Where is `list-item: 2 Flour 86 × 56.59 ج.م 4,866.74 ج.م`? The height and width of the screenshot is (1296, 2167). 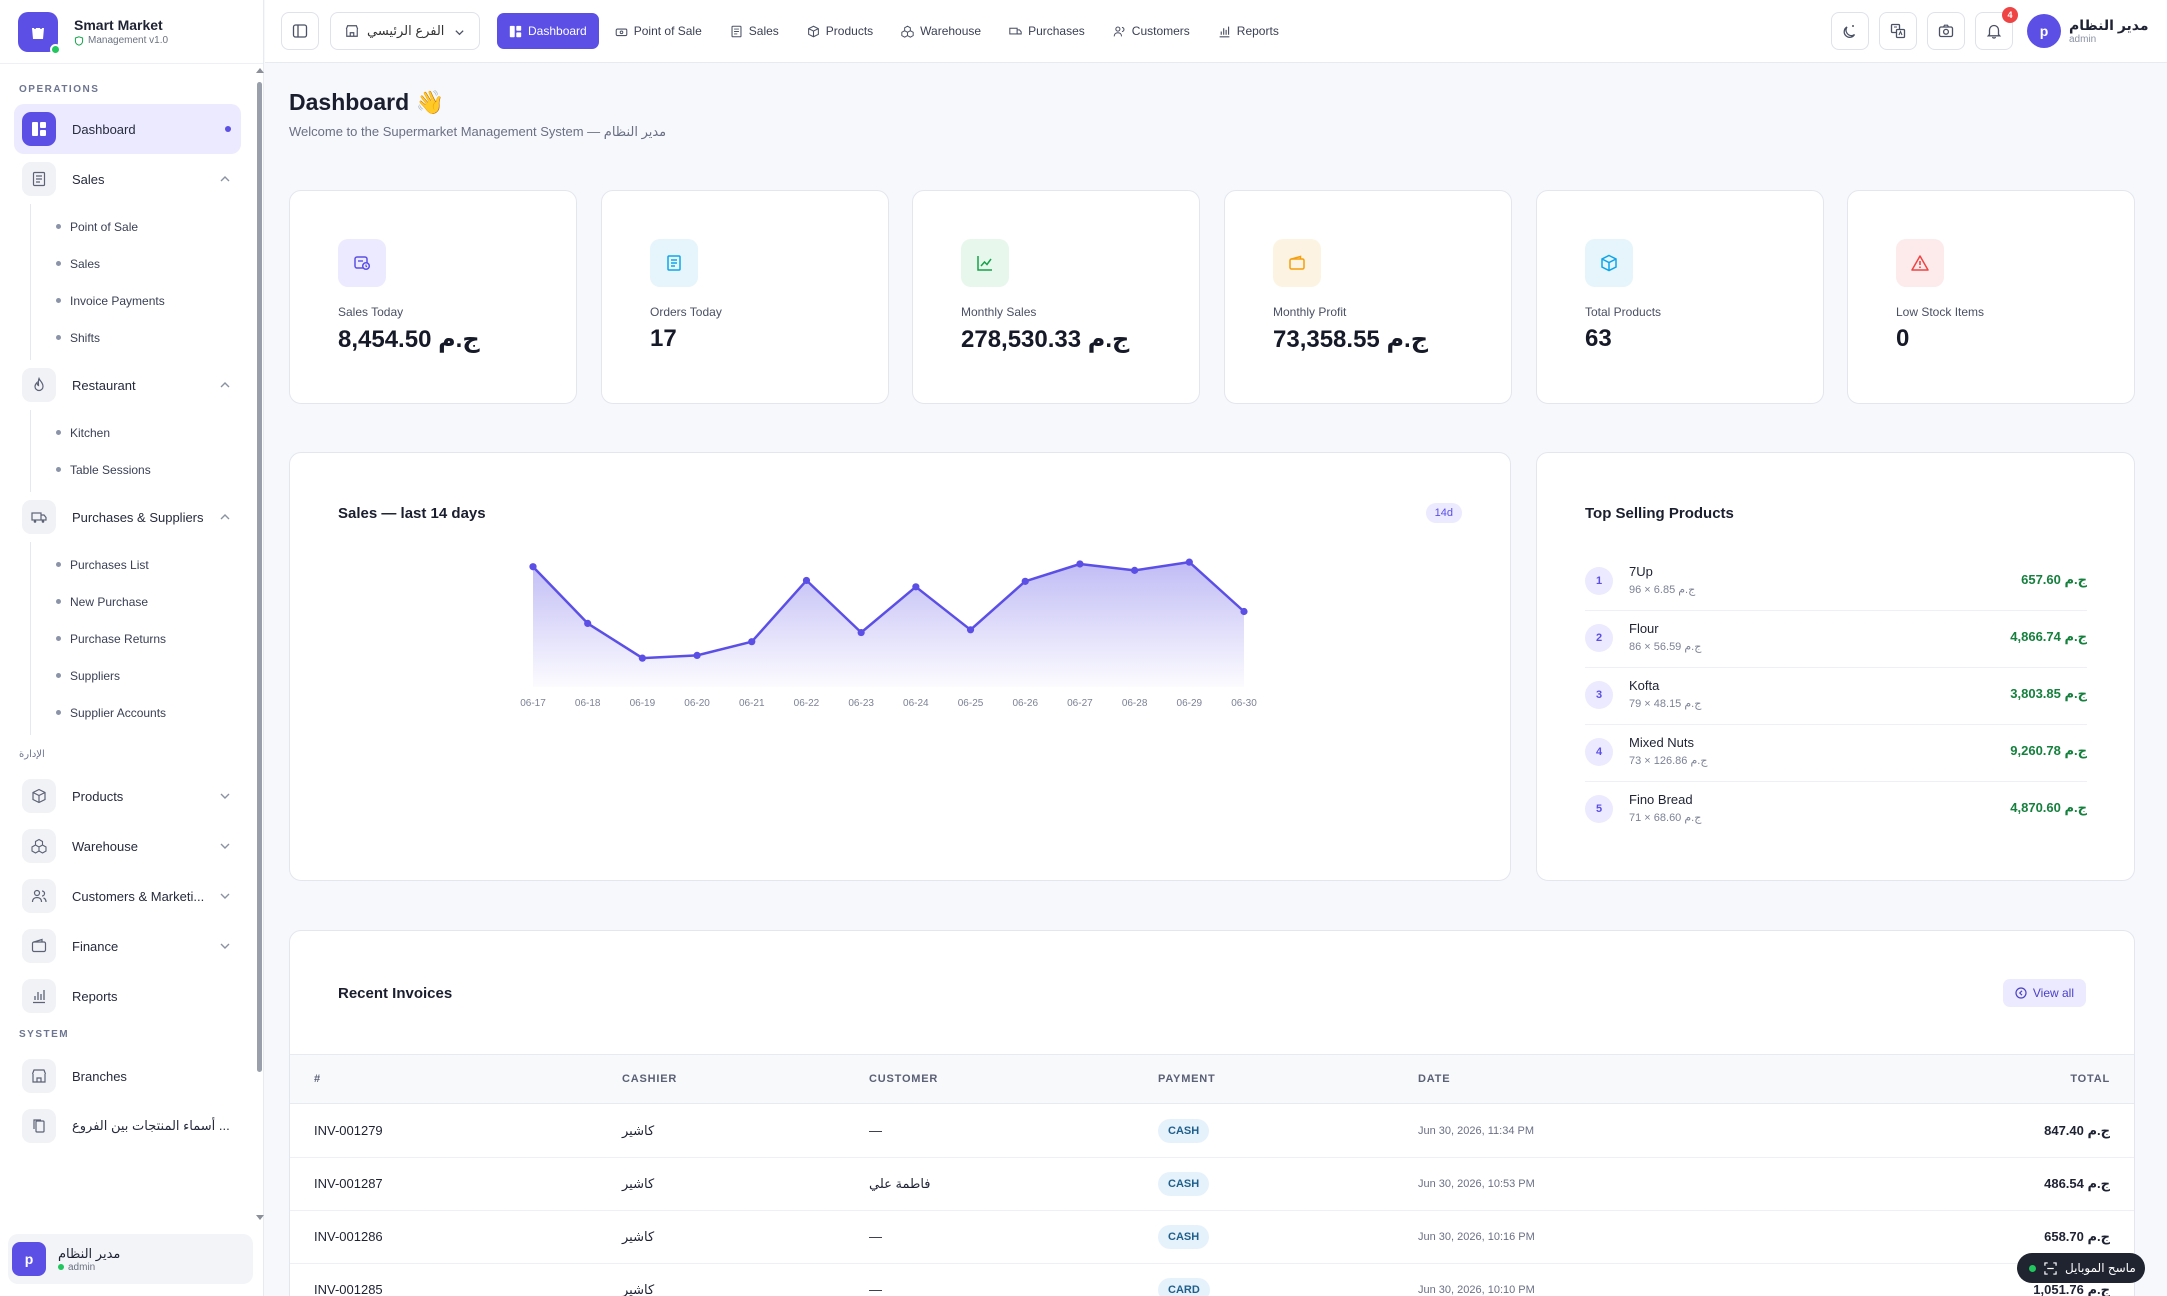
list-item: 2 Flour 86 × 56.59 ج.م 4,866.74 ج.م is located at coordinates (1836, 639).